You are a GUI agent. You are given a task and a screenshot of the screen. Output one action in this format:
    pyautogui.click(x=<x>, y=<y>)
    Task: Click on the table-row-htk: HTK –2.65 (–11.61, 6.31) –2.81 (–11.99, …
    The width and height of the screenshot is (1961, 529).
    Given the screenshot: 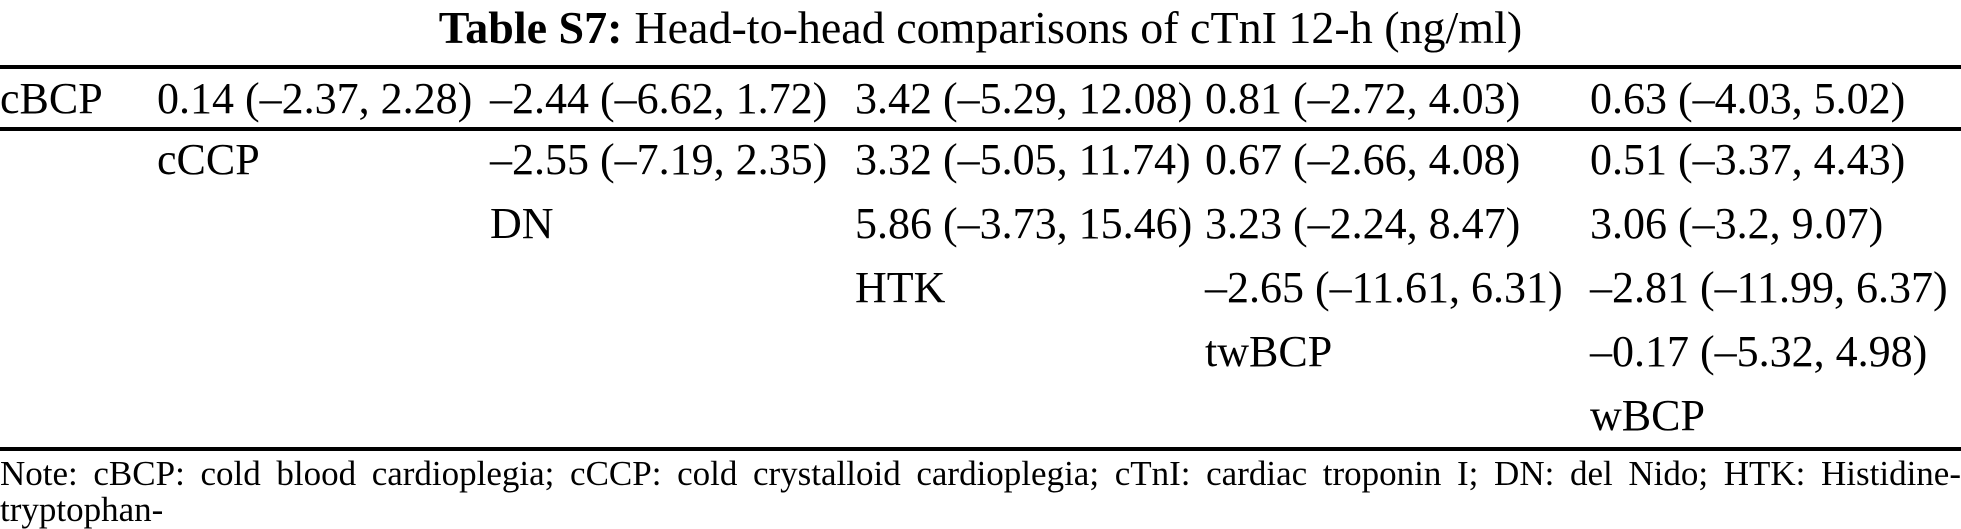 What is the action you would take?
    pyautogui.click(x=980, y=287)
    